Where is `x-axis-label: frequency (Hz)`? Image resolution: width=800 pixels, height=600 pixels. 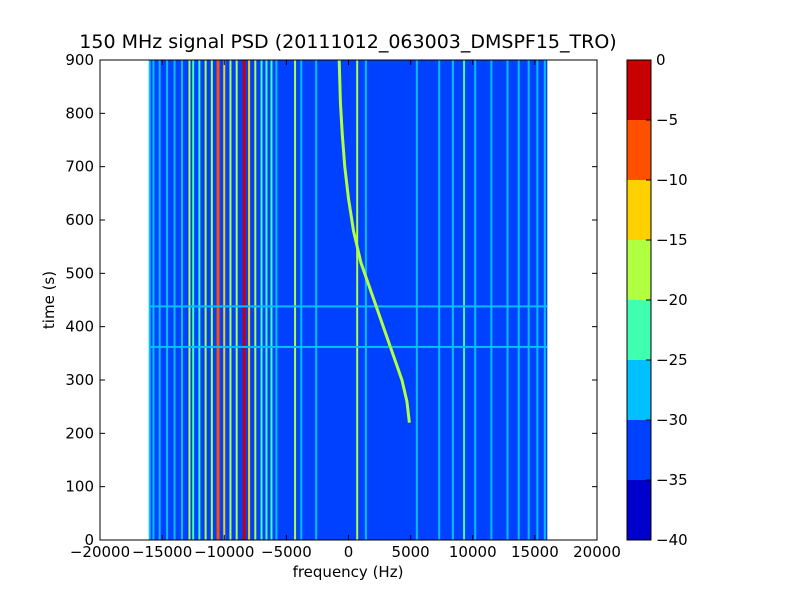 x-axis-label: frequency (Hz) is located at coordinates (348, 572).